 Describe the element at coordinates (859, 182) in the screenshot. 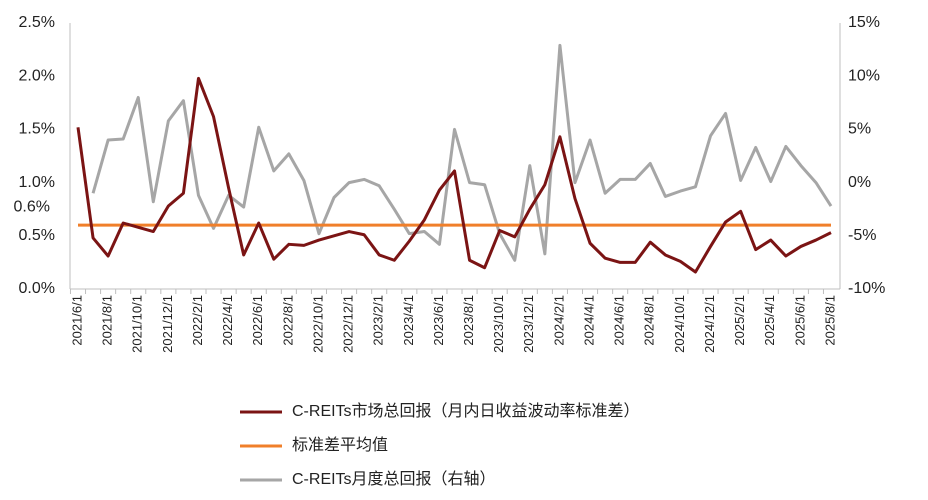

I see `y2-tick-label: 0%` at that location.